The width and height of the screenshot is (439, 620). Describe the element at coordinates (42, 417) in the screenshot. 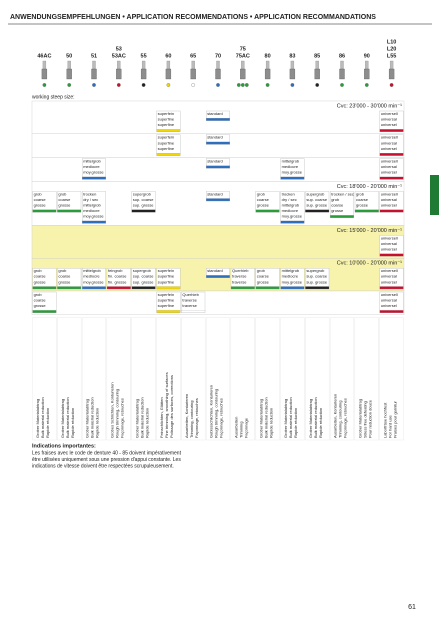

I see `column-description: Bulk material reduction` at that location.